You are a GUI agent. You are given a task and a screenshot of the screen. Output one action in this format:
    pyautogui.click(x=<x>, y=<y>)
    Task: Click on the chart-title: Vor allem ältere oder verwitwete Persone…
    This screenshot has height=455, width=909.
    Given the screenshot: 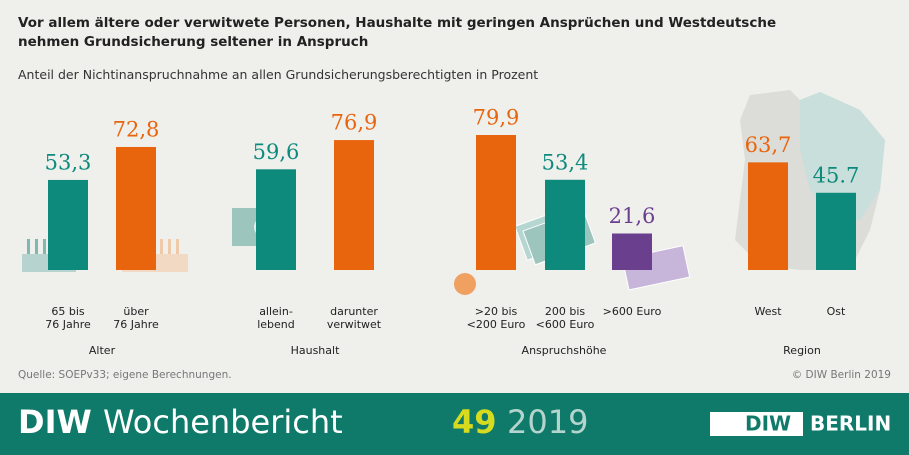 What is the action you would take?
    pyautogui.click(x=397, y=32)
    